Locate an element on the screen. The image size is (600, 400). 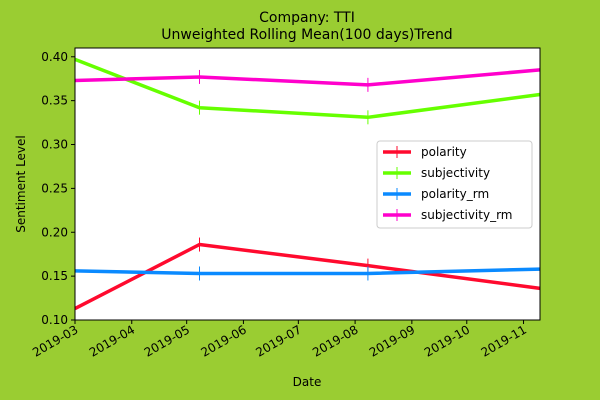
series-polarity_rm is located at coordinates (307, 273).